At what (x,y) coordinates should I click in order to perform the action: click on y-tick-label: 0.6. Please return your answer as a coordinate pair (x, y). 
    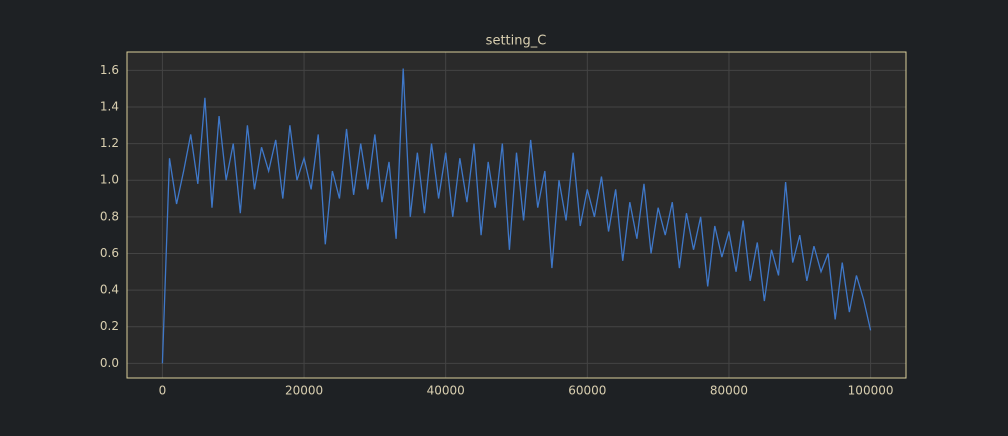
    Looking at the image, I should click on (109, 253).